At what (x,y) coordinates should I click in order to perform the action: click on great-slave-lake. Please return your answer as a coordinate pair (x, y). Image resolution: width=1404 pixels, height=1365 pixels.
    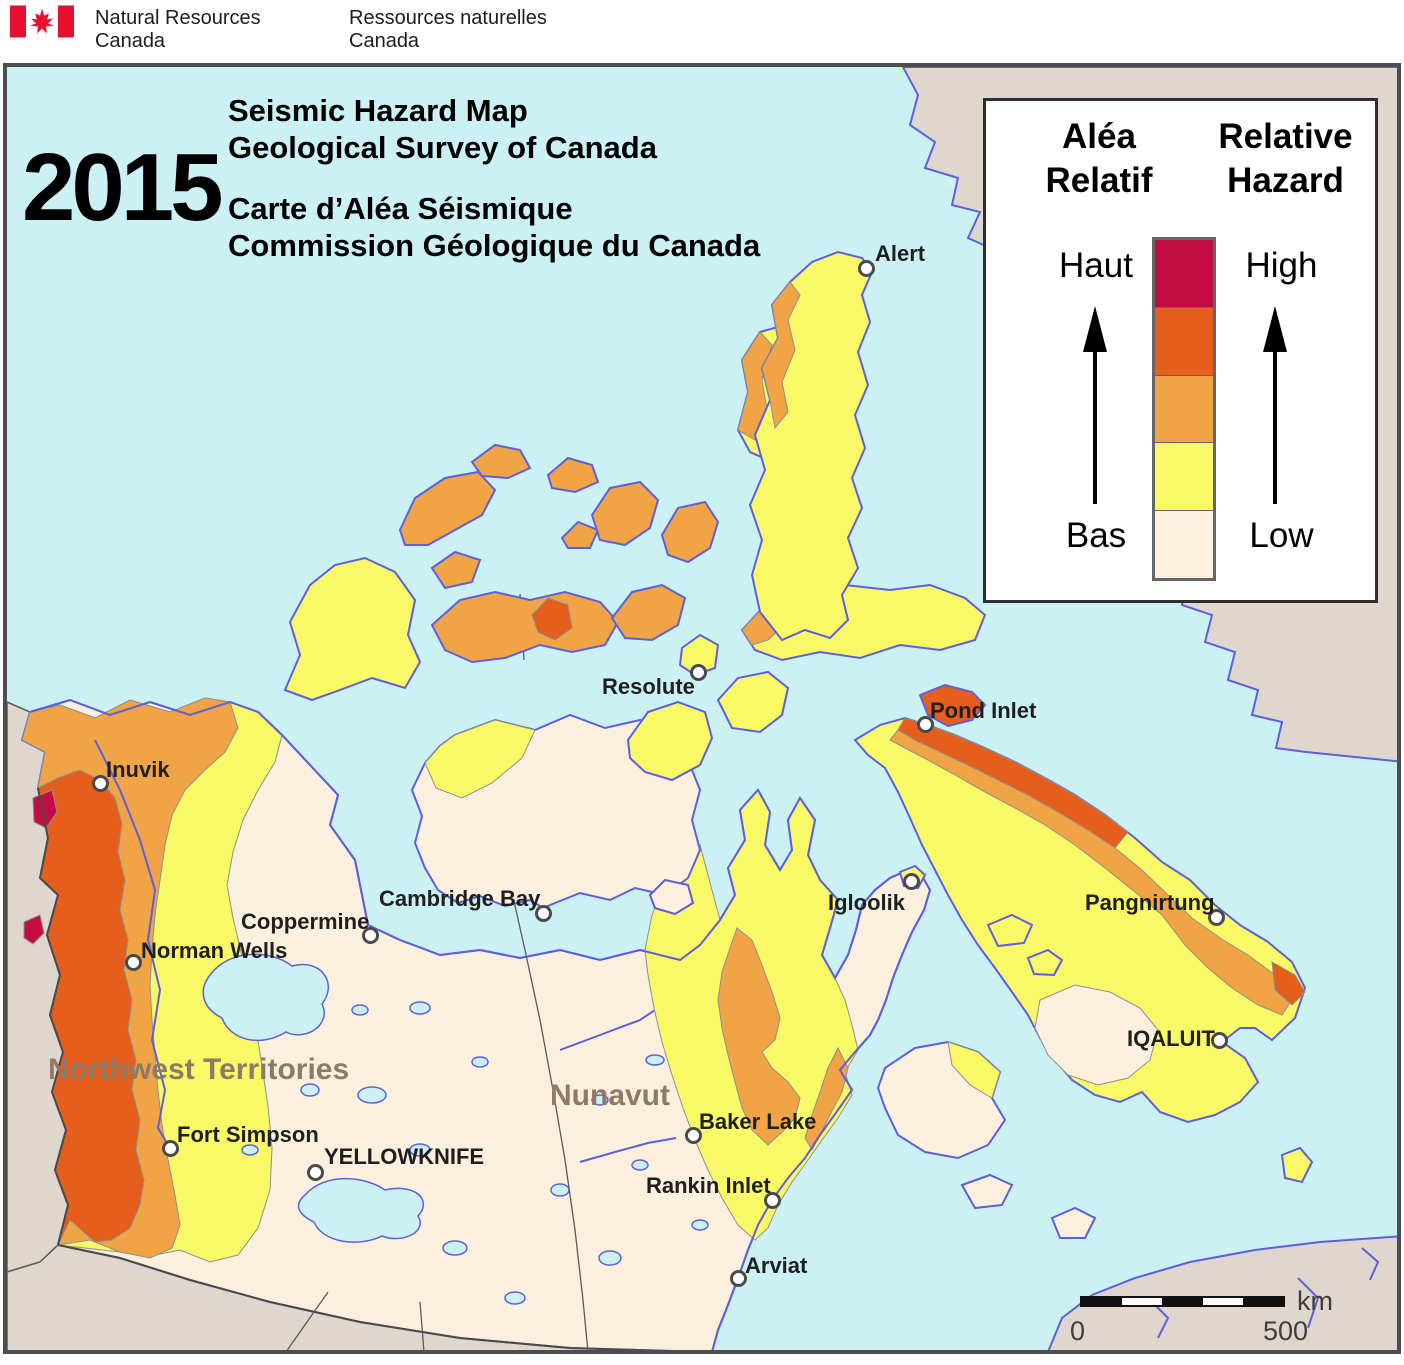
    Looking at the image, I should click on (361, 1210).